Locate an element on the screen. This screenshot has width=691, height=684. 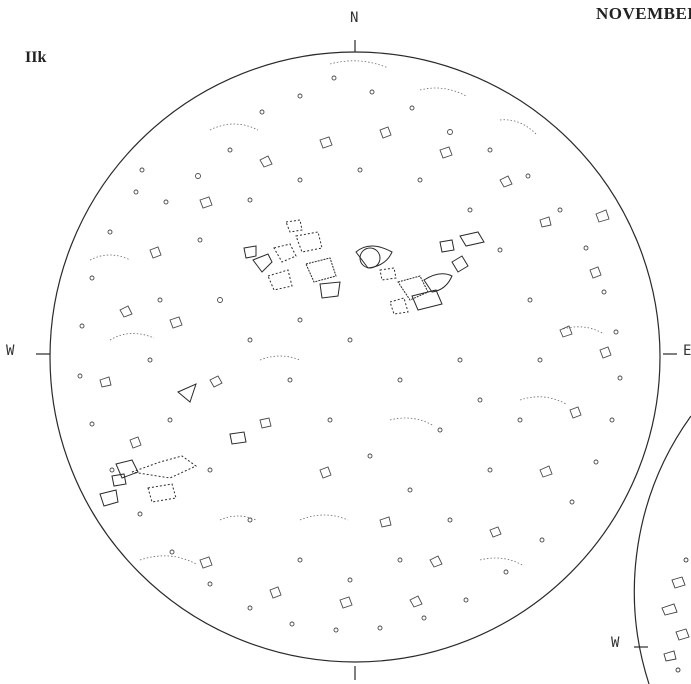
active-region-lower-left is located at coordinates (173, 445).